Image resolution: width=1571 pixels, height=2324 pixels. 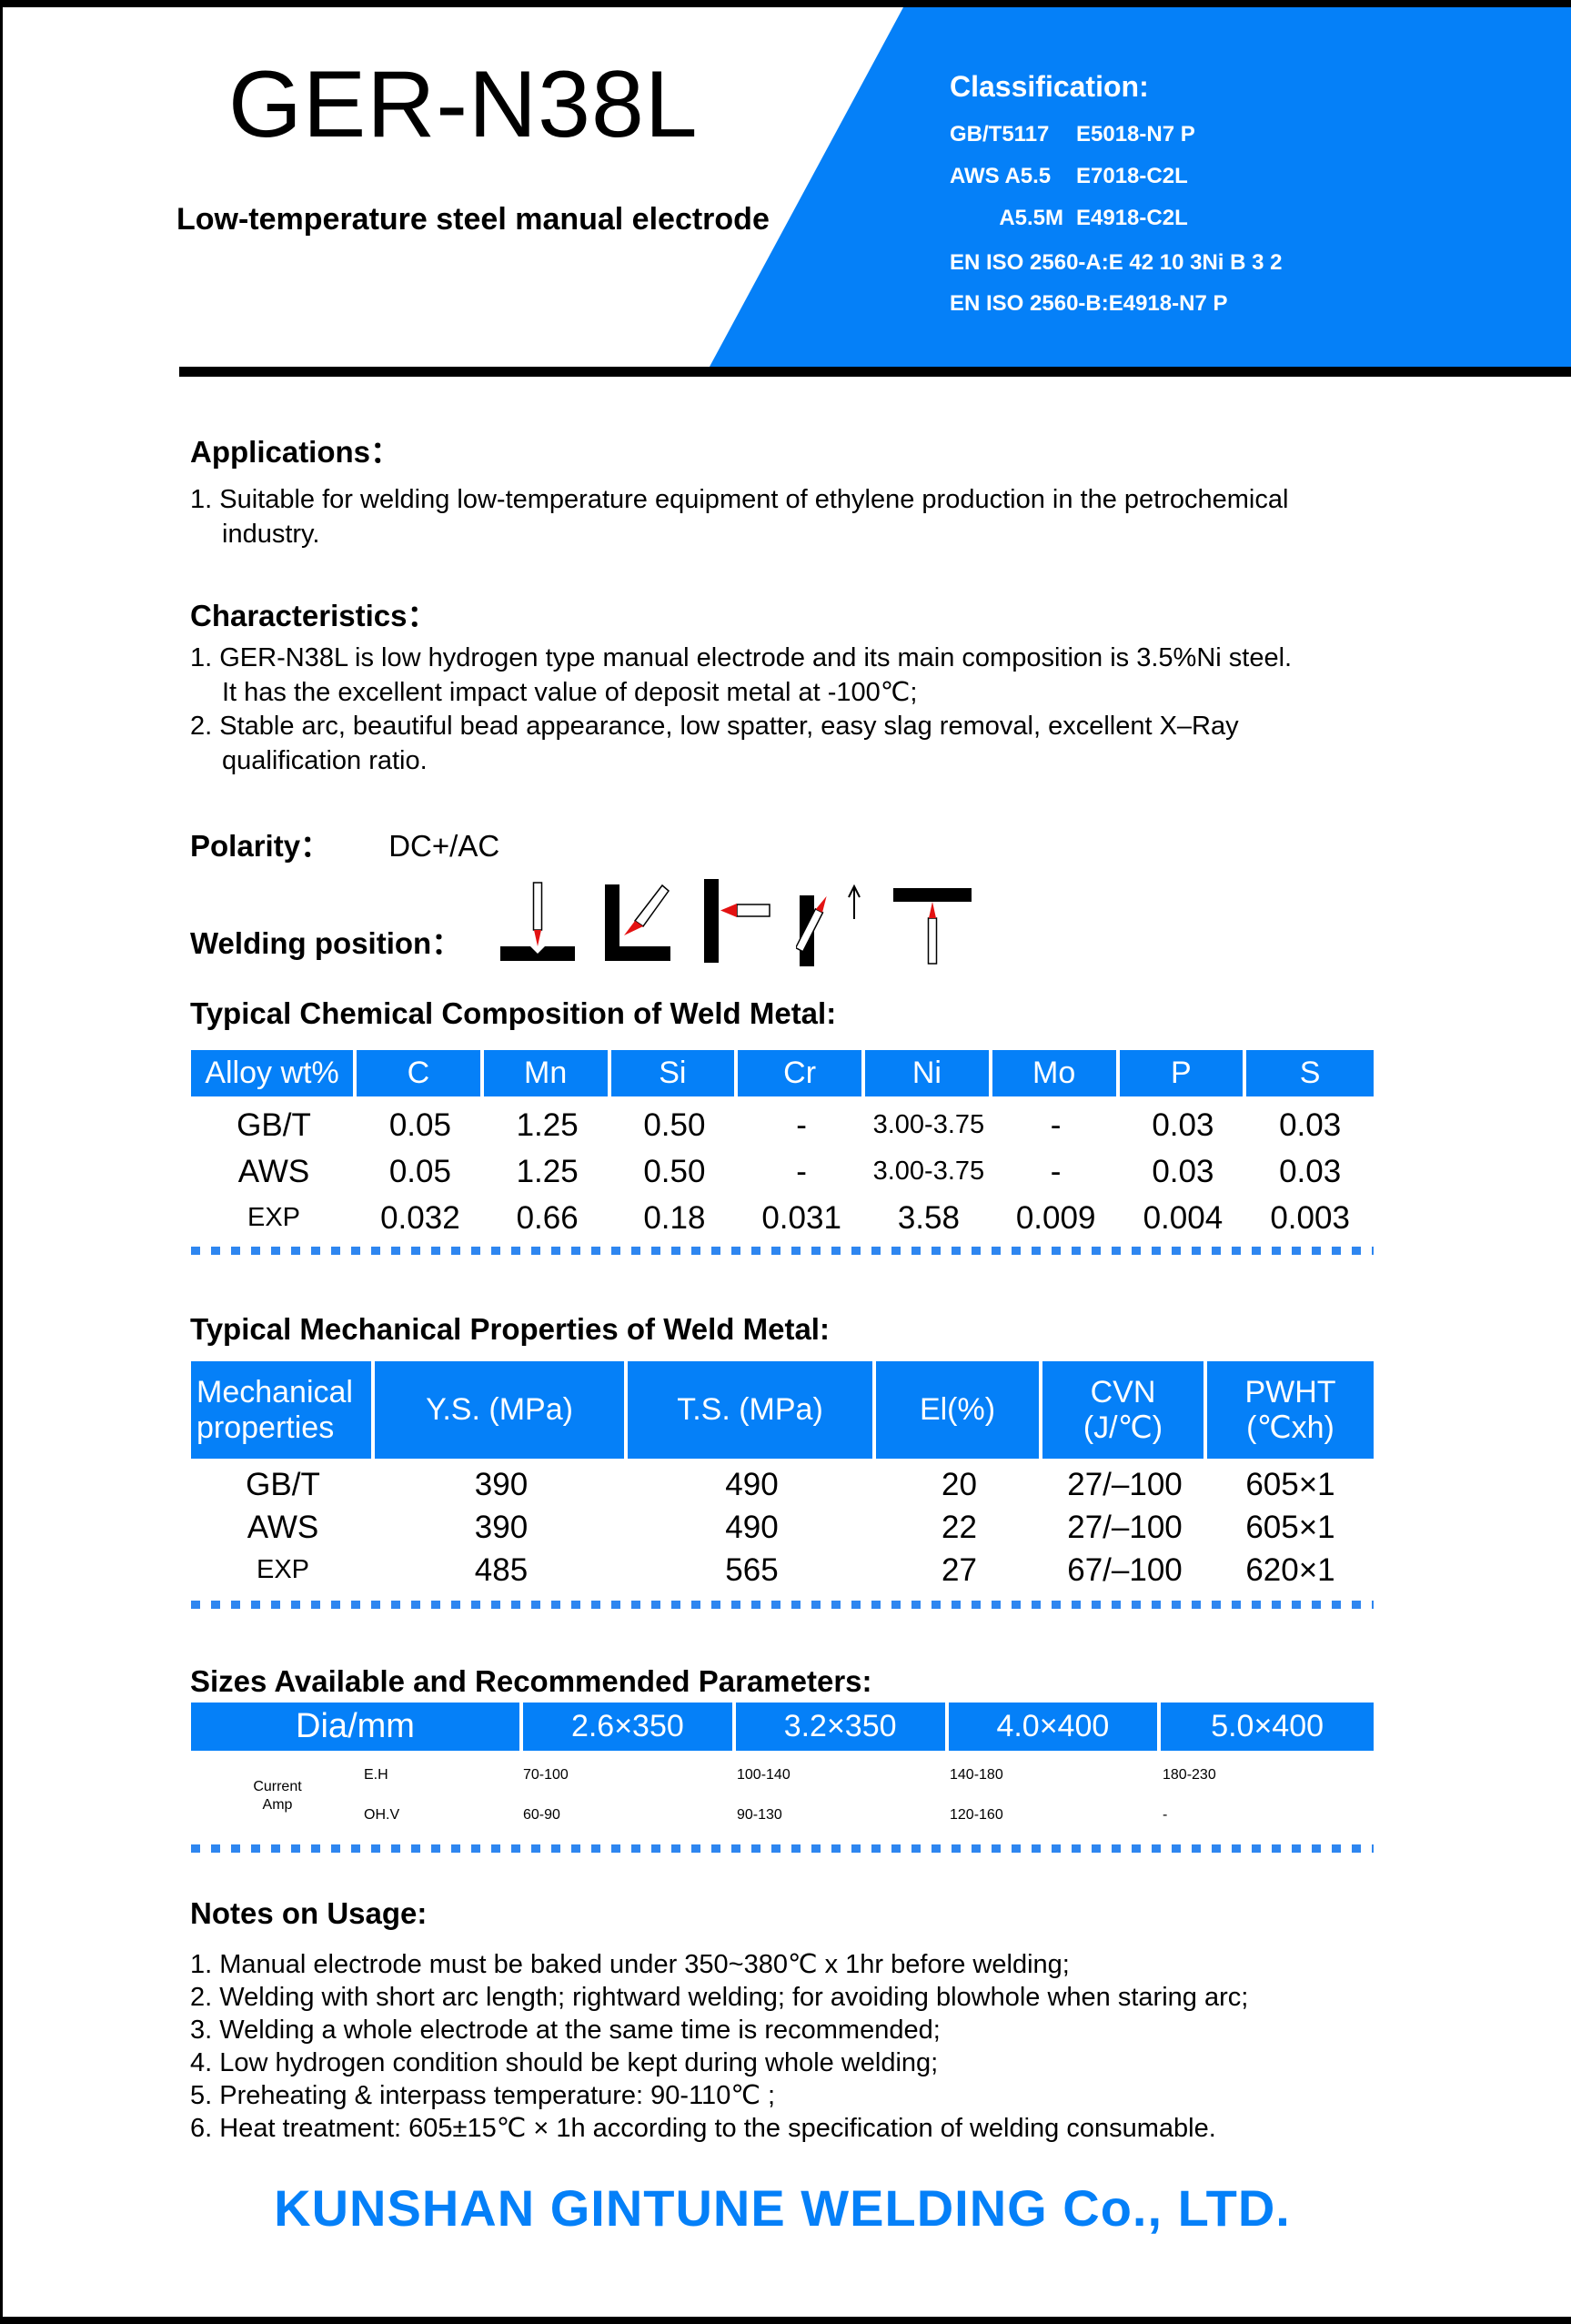 What do you see at coordinates (832, 922) in the screenshot?
I see `vertical-up-position-icon` at bounding box center [832, 922].